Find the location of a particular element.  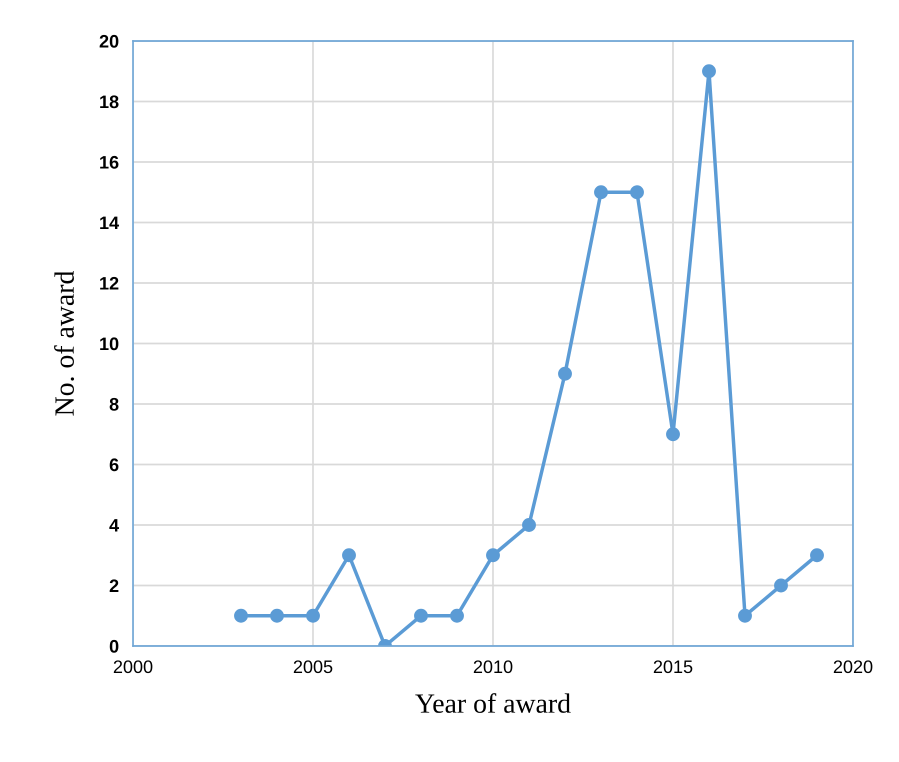

y-tick-label: 12 is located at coordinates (109, 283).